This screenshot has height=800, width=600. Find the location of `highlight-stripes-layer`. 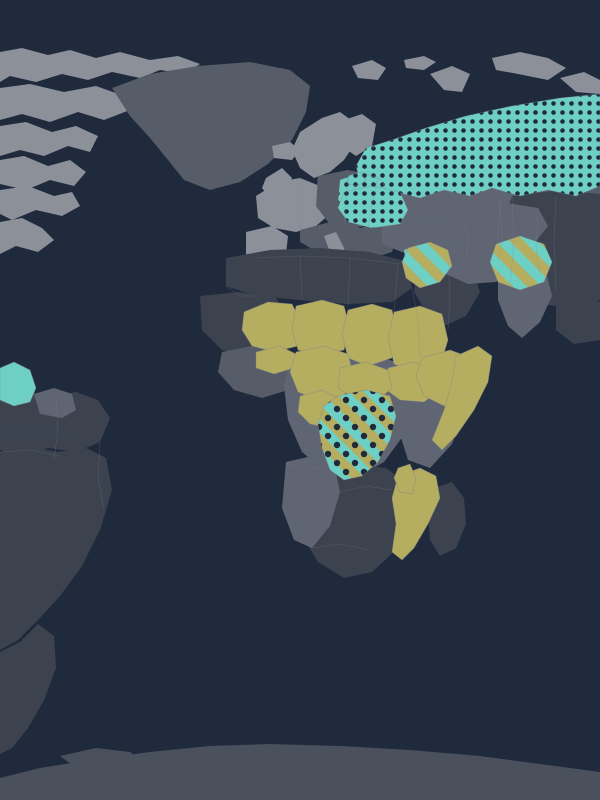

highlight-stripes-layer is located at coordinates (477, 263).